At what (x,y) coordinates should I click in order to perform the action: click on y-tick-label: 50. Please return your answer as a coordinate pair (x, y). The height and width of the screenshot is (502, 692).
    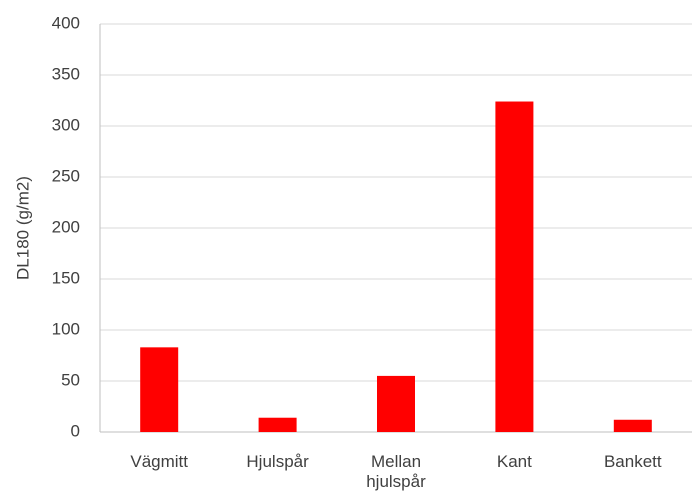
    Looking at the image, I should click on (70, 379).